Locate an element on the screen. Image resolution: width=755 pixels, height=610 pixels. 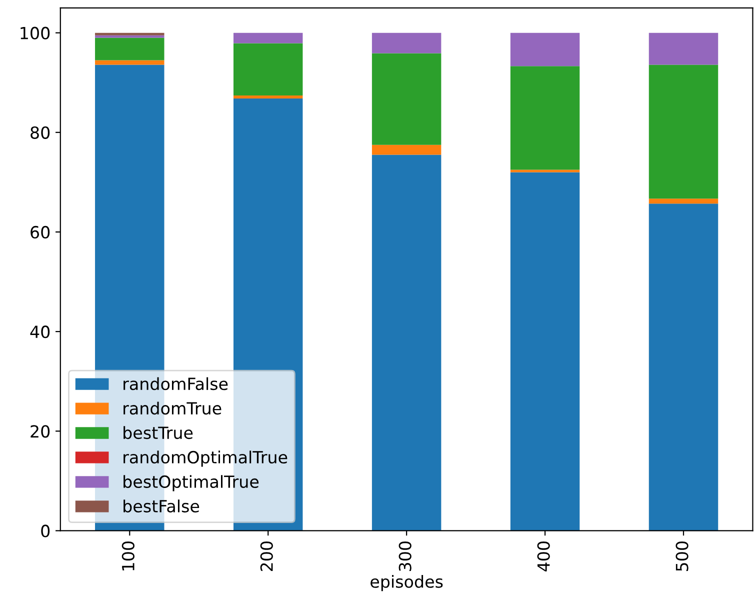
x-tick-label: 100 is located at coordinates (128, 556).